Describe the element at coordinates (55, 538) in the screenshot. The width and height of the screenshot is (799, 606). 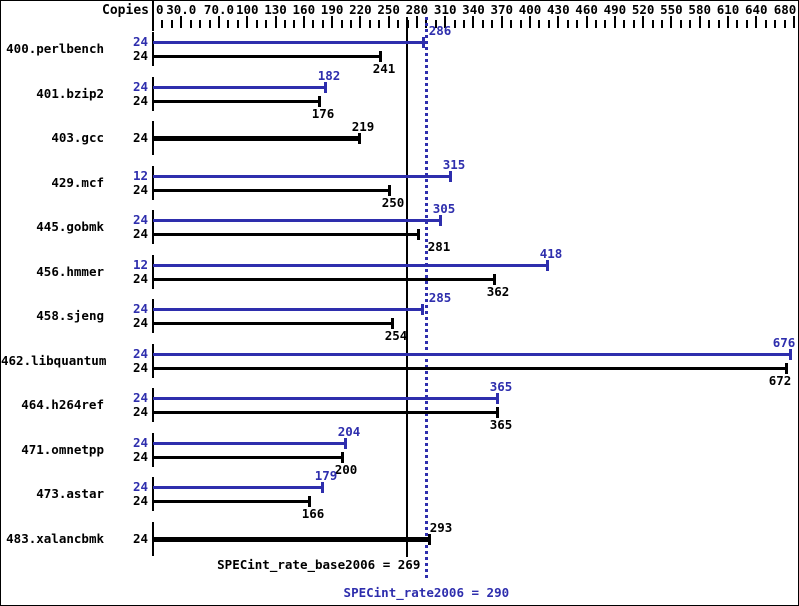
I see `benchmark-name: 483.xalancbmk` at that location.